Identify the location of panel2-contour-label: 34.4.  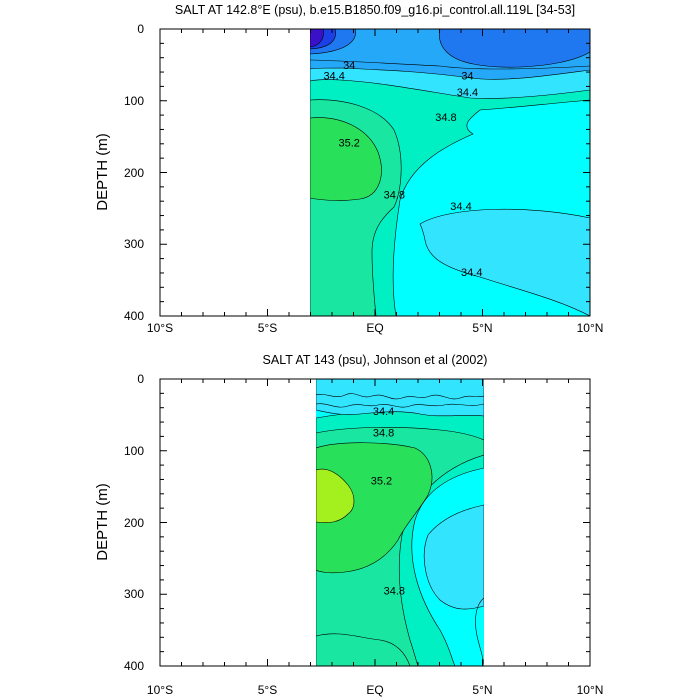
(383, 412).